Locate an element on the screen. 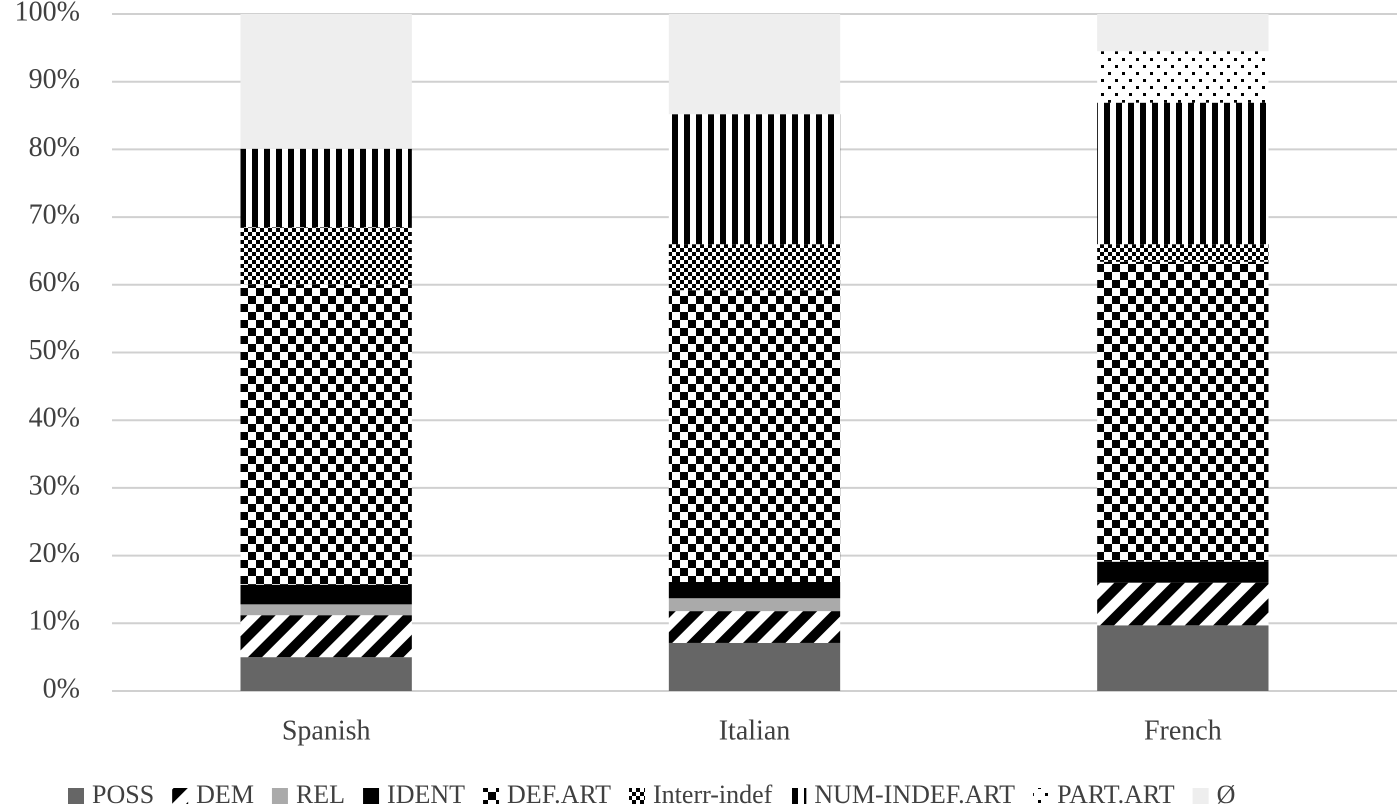 The height and width of the screenshot is (812, 1400). y-tick-label: 60% is located at coordinates (54, 282).